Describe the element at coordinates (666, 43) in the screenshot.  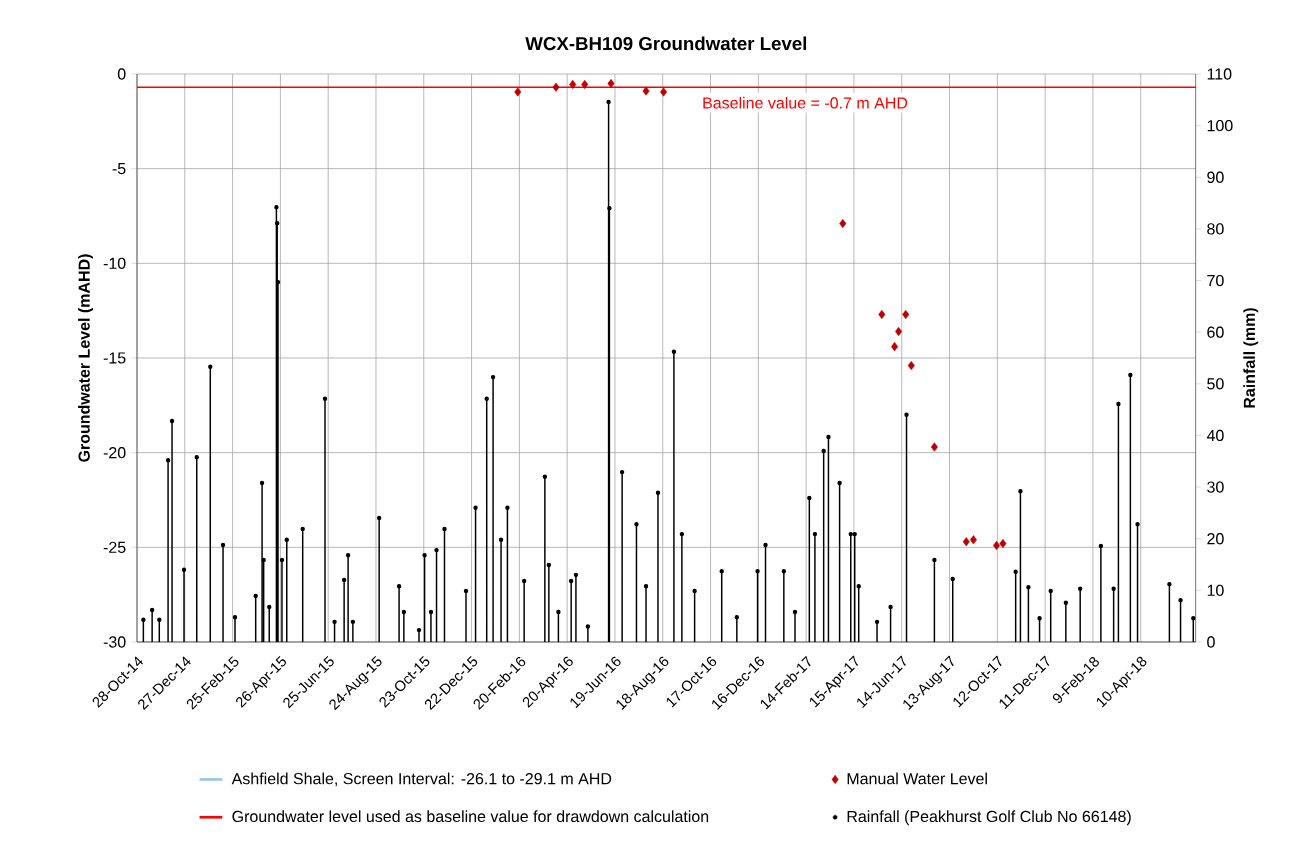
I see `chart-title: WCX-BH109 Groundwater Level` at that location.